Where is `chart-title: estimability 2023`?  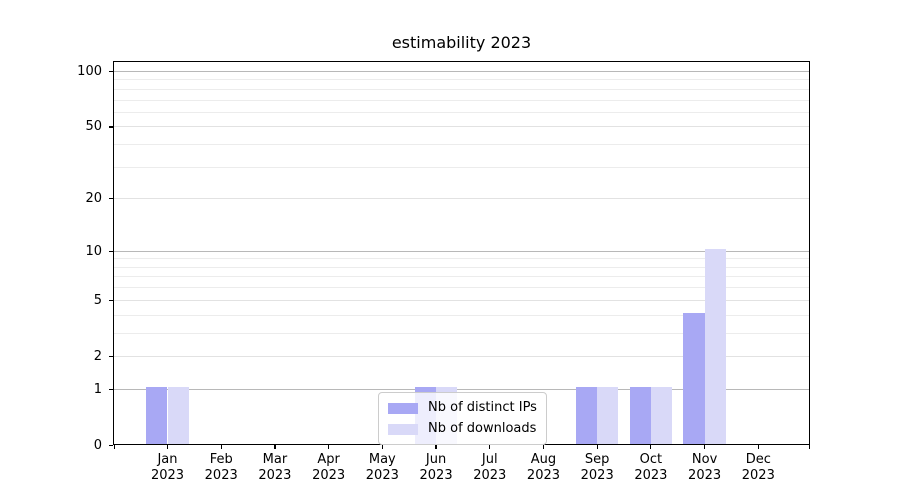
chart-title: estimability 2023 is located at coordinates (461, 42).